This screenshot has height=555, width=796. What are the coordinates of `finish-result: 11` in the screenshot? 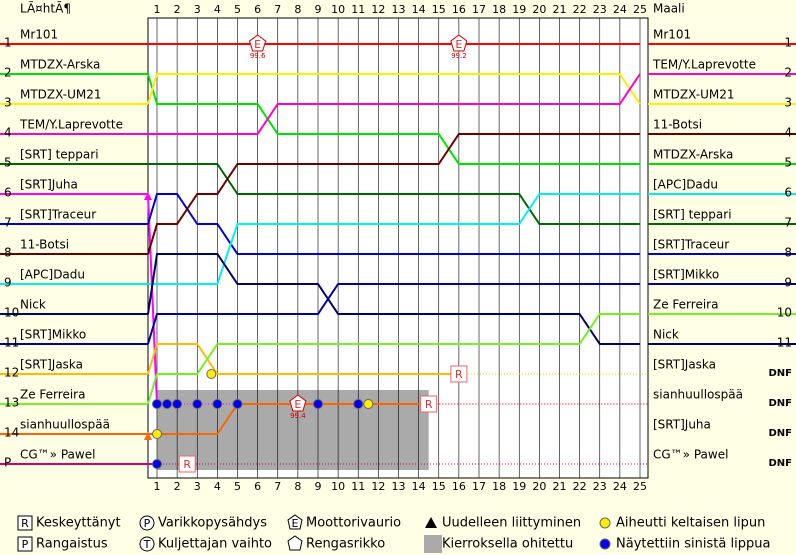 It's located at (784, 343).